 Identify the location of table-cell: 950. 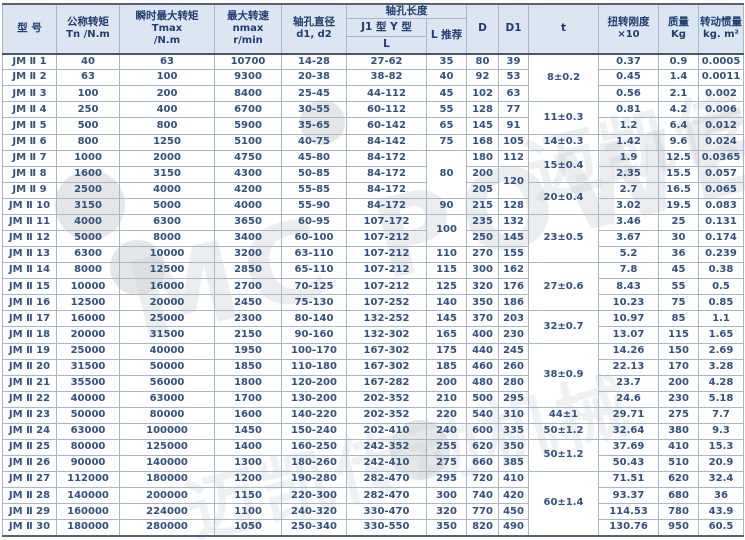
(678, 528).